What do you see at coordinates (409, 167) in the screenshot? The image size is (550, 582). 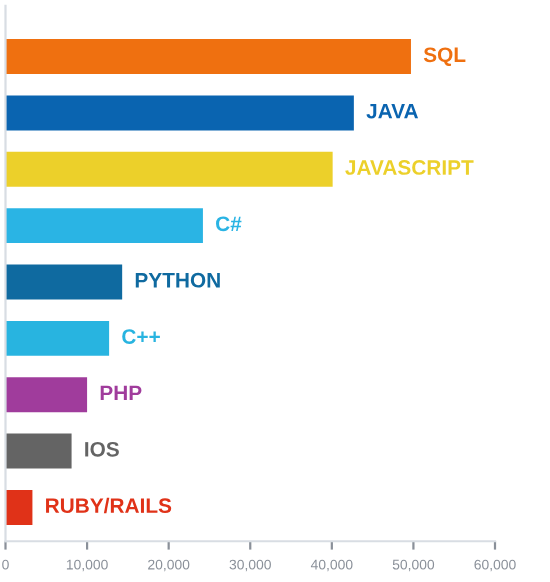 I see `y-tick-label: JAVASCRIPT` at bounding box center [409, 167].